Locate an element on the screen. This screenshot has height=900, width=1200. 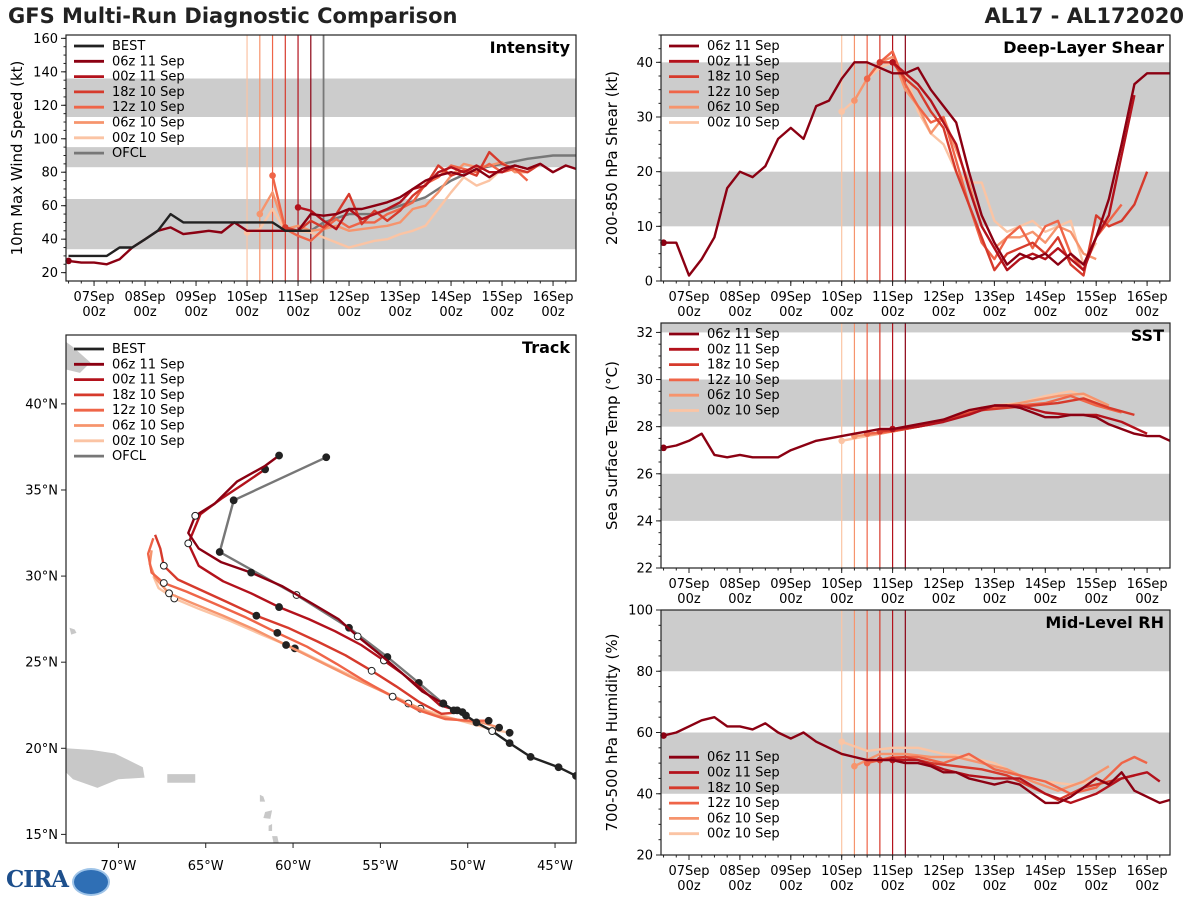
y-tick-label: 10 is located at coordinates (644, 227).